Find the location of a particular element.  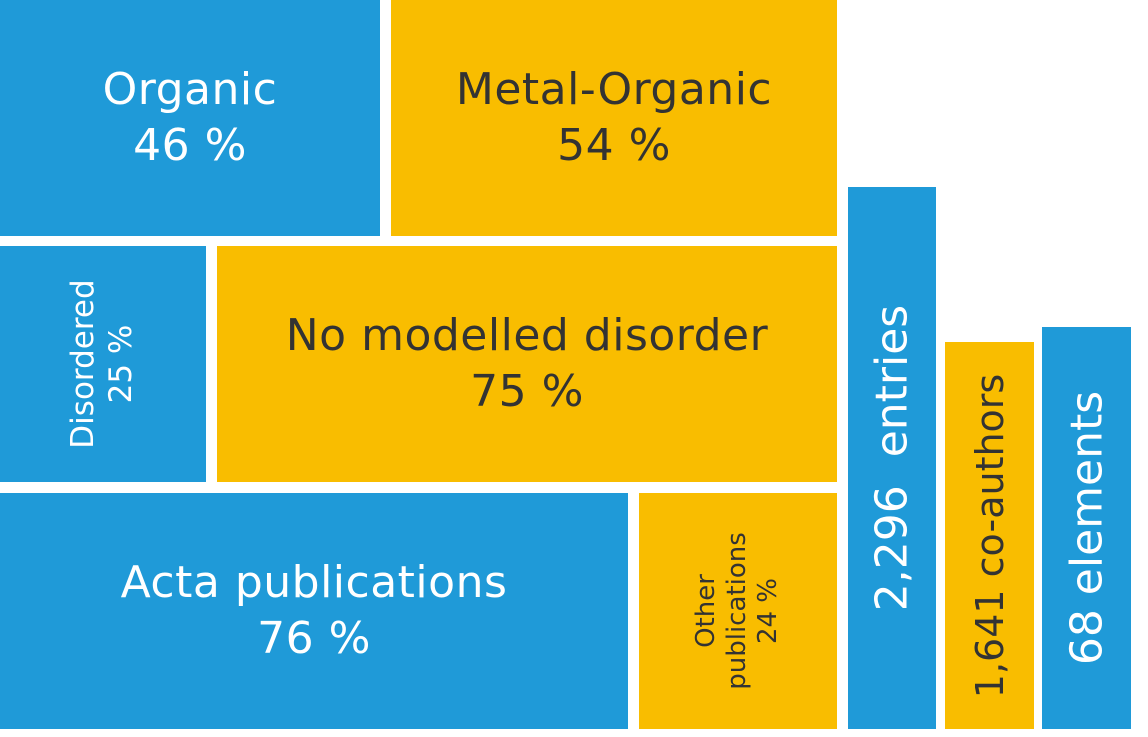

elements-bar: 68 elements is located at coordinates (1086, 528).